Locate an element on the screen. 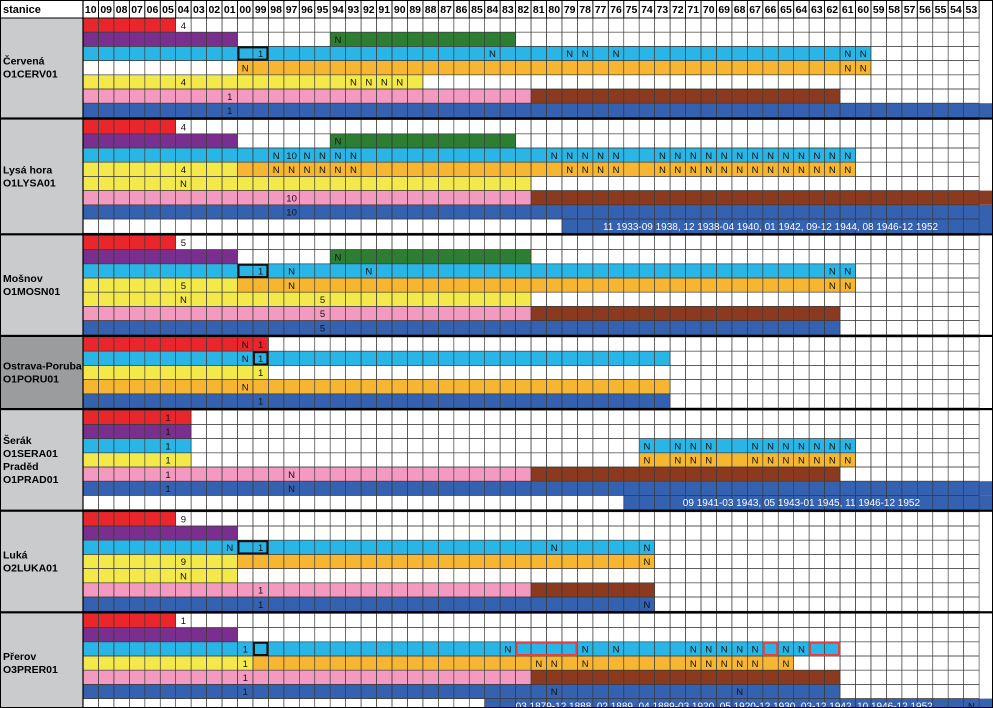 This screenshot has width=993, height=708. year-header-64: 64 is located at coordinates (802, 10).